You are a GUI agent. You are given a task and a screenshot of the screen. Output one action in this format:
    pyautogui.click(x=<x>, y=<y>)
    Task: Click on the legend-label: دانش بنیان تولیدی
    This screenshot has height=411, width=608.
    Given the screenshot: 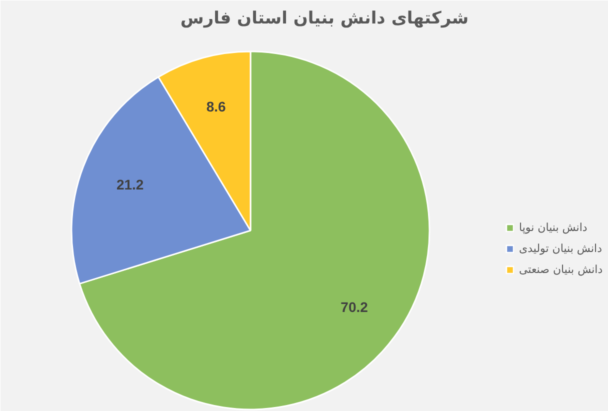 What is the action you would take?
    pyautogui.click(x=560, y=248)
    